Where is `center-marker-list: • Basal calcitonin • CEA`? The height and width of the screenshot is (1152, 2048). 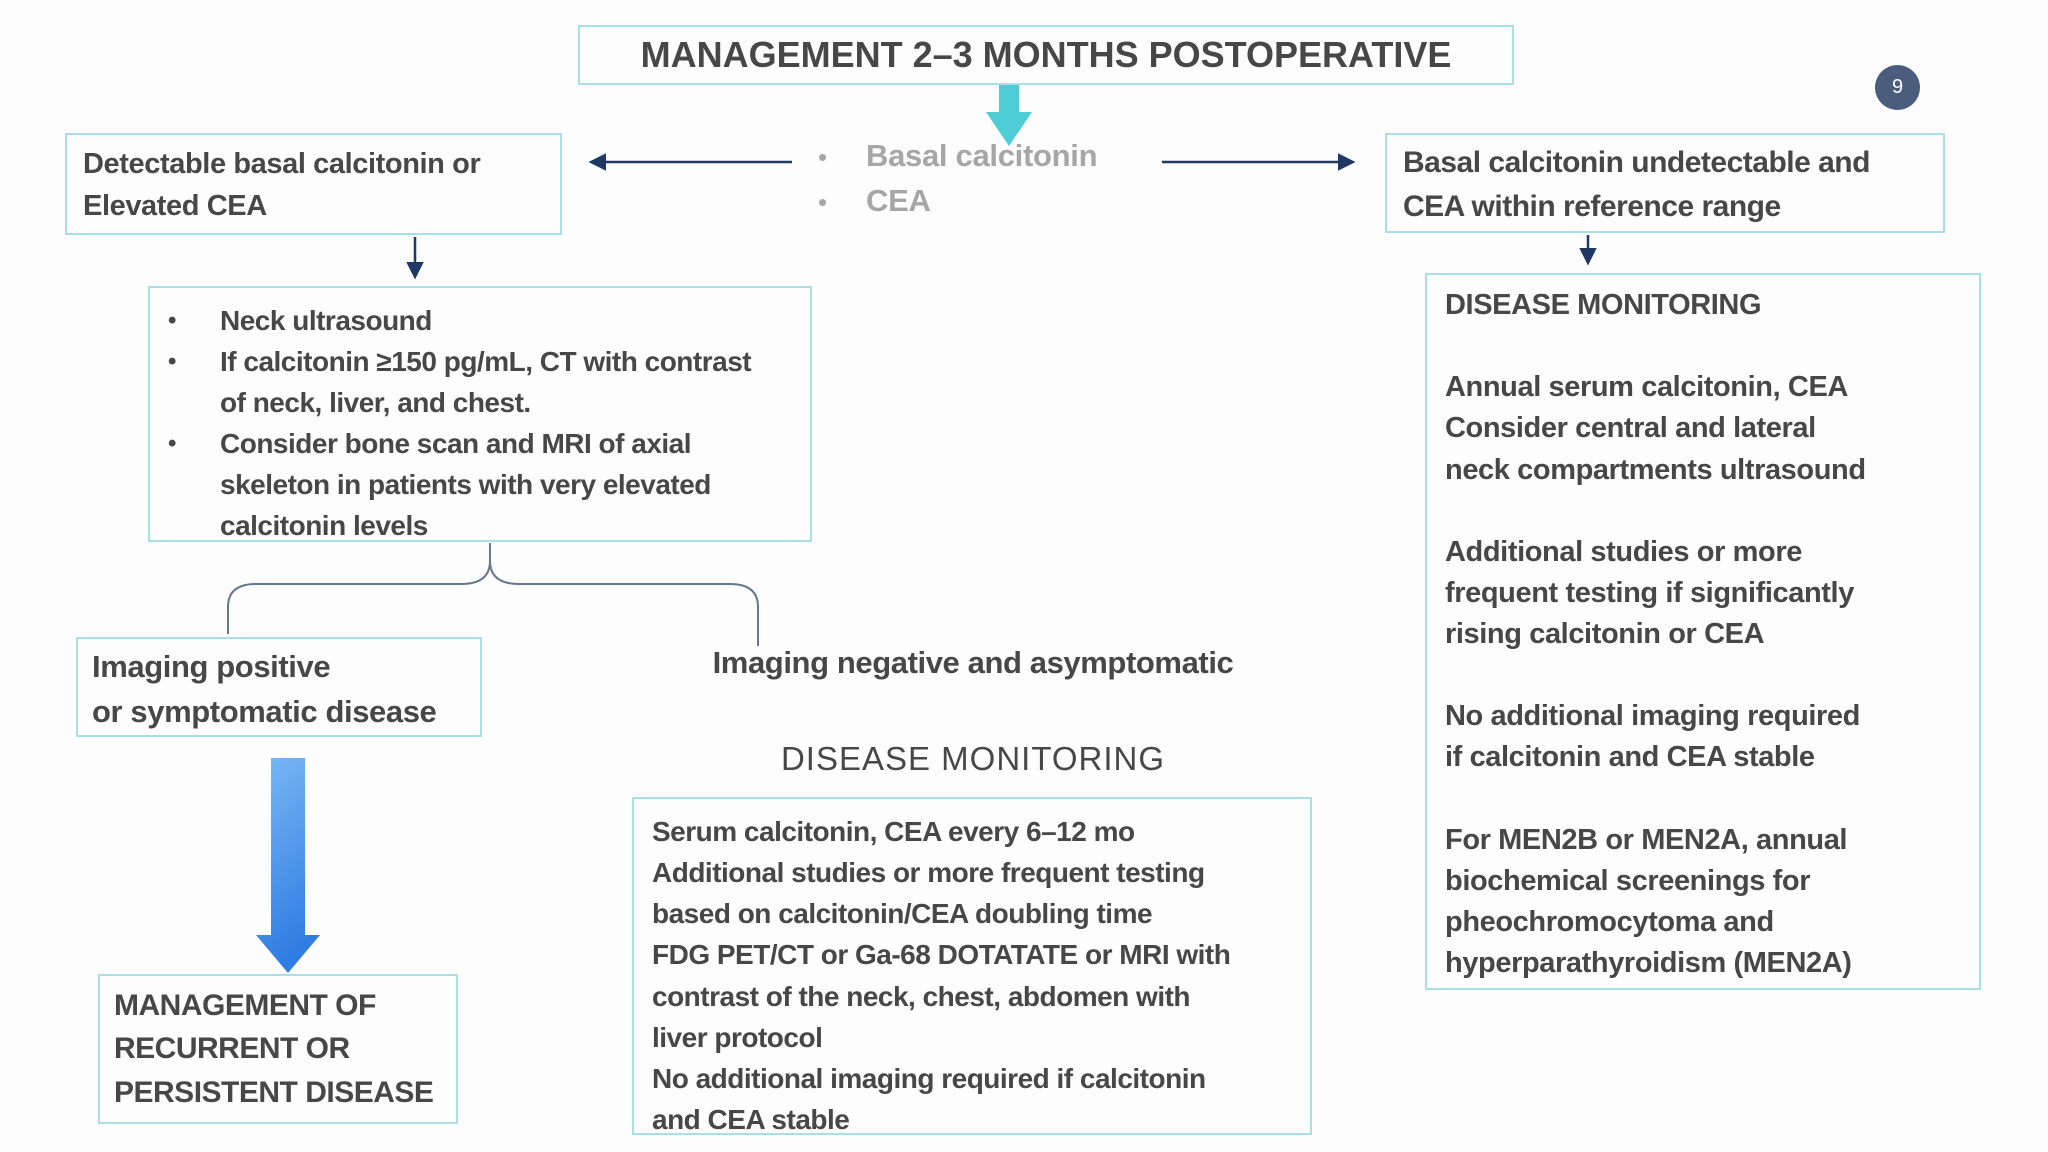
center-marker-list: • Basal calcitonin • CEA is located at coordinates (968, 183).